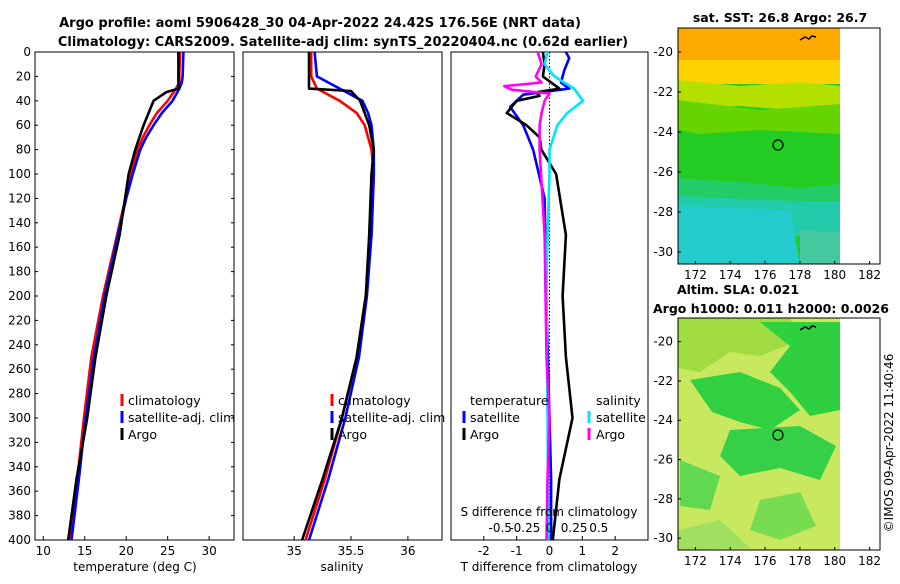 The width and height of the screenshot is (900, 584). Describe the element at coordinates (610, 434) in the screenshot. I see `legend-label-sal-argo: Argo` at that location.